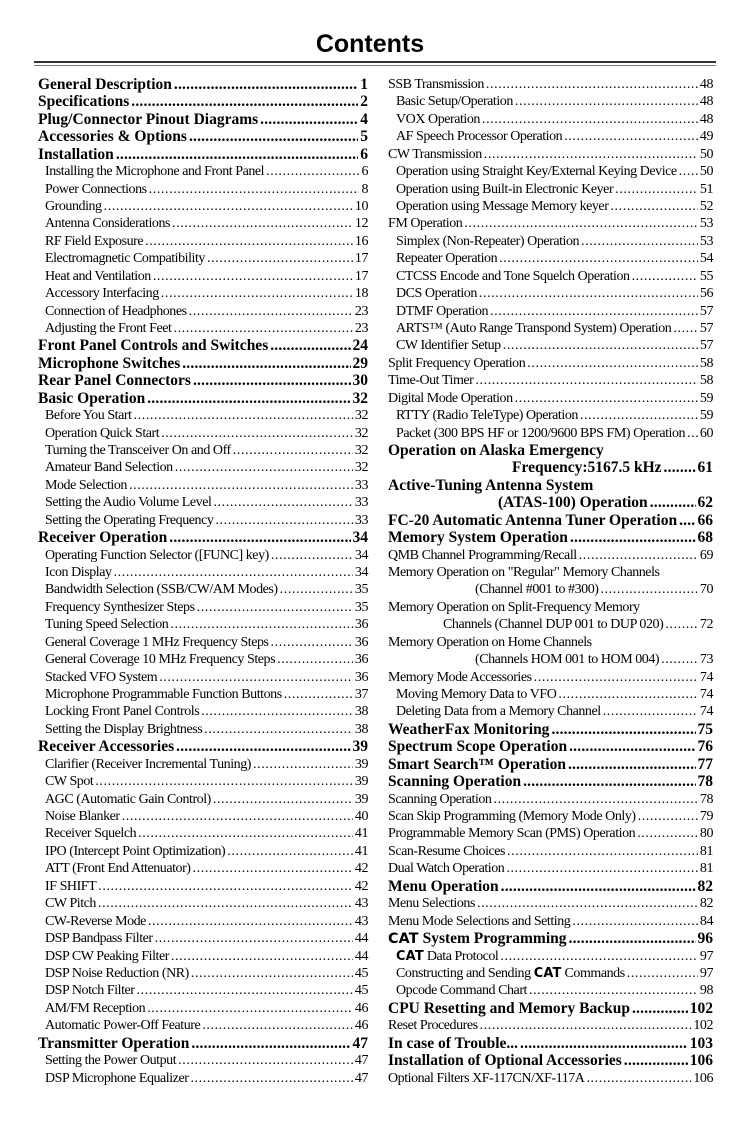  Describe the element at coordinates (487, 416) in the screenshot. I see `entry-title: RTTY (Radio TeleType) Operation` at that location.